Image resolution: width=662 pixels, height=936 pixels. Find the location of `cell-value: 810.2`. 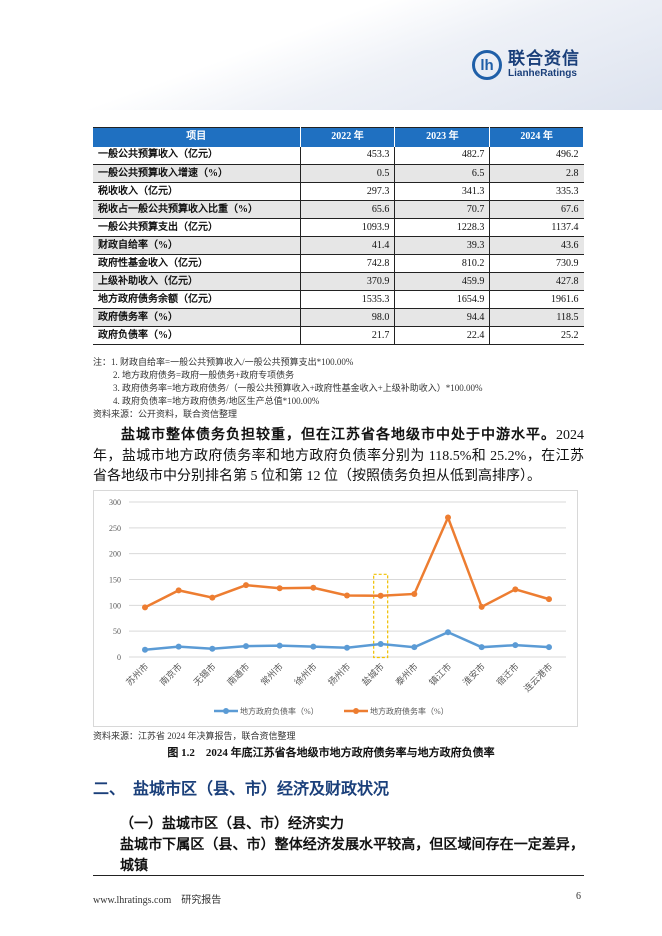

cell-value: 810.2 is located at coordinates (442, 263).